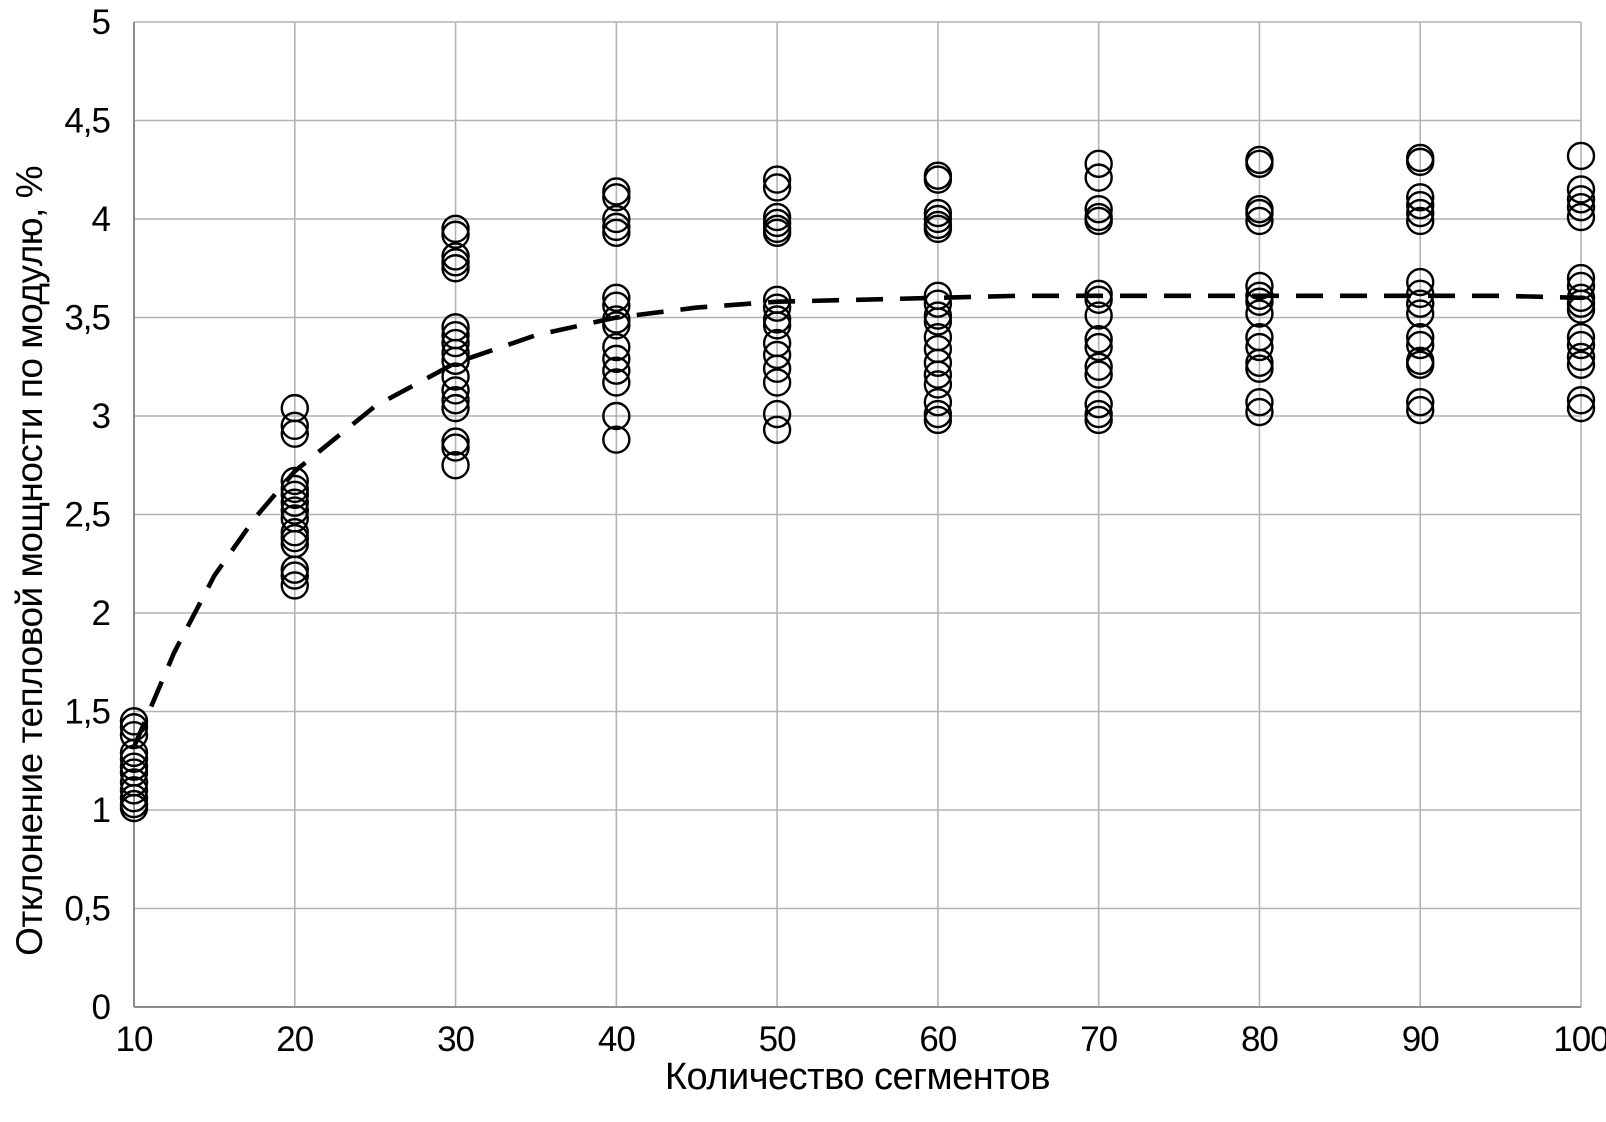  What do you see at coordinates (134, 1039) in the screenshot?
I see `x-tick-label: 10` at bounding box center [134, 1039].